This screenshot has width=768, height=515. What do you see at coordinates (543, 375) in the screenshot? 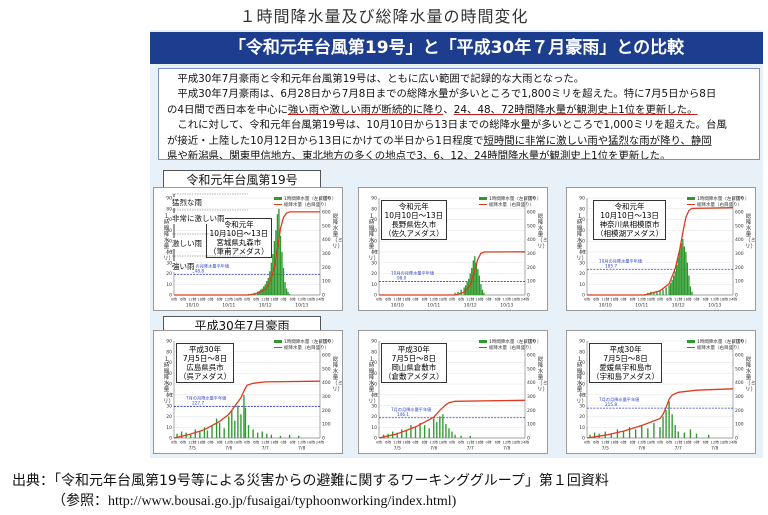
I see `y-axis-title-right: 総降水量（ミリ）` at bounding box center [543, 375].